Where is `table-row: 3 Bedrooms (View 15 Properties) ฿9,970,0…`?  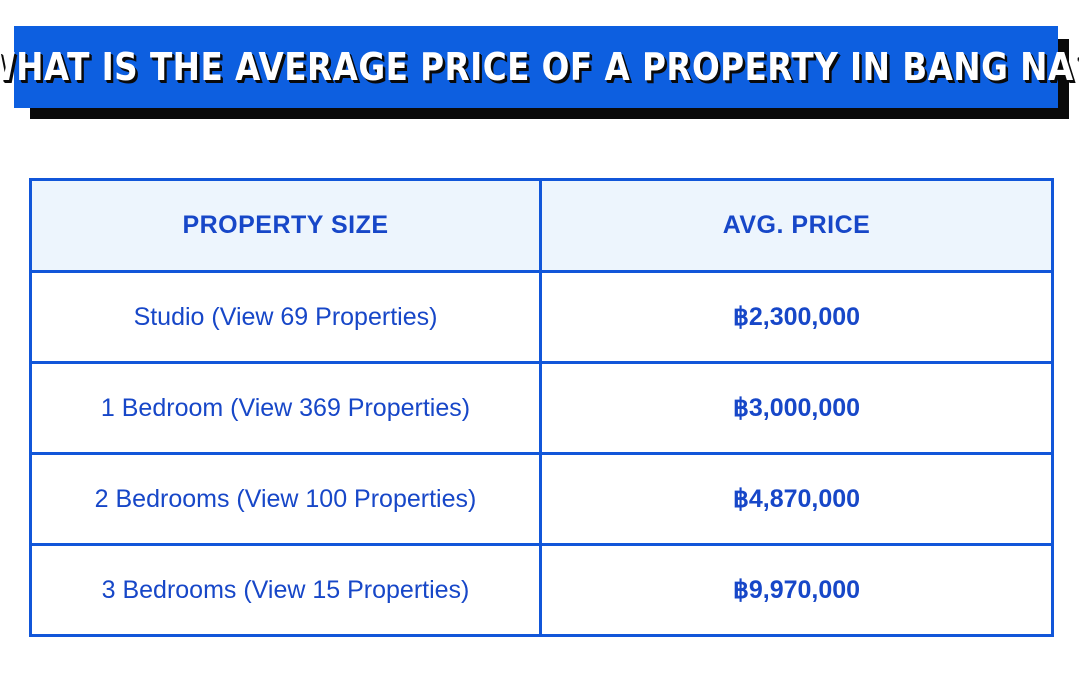 table-row: 3 Bedrooms (View 15 Properties) ฿9,970,0… is located at coordinates (541, 590).